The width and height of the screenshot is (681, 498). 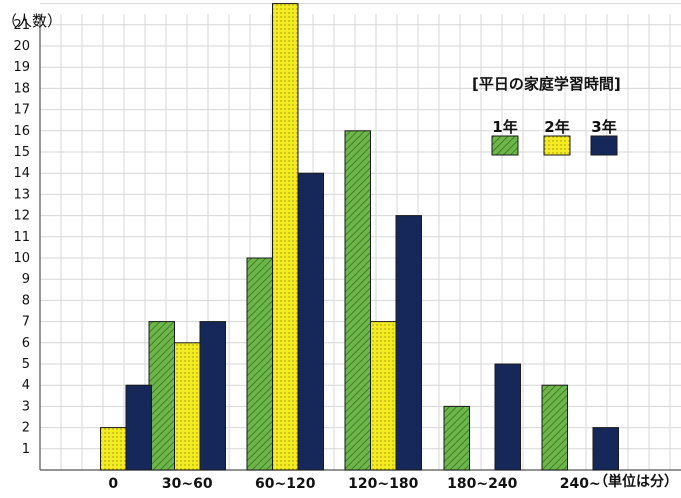 What do you see at coordinates (26, 428) in the screenshot?
I see `y-tick-label: 2` at bounding box center [26, 428].